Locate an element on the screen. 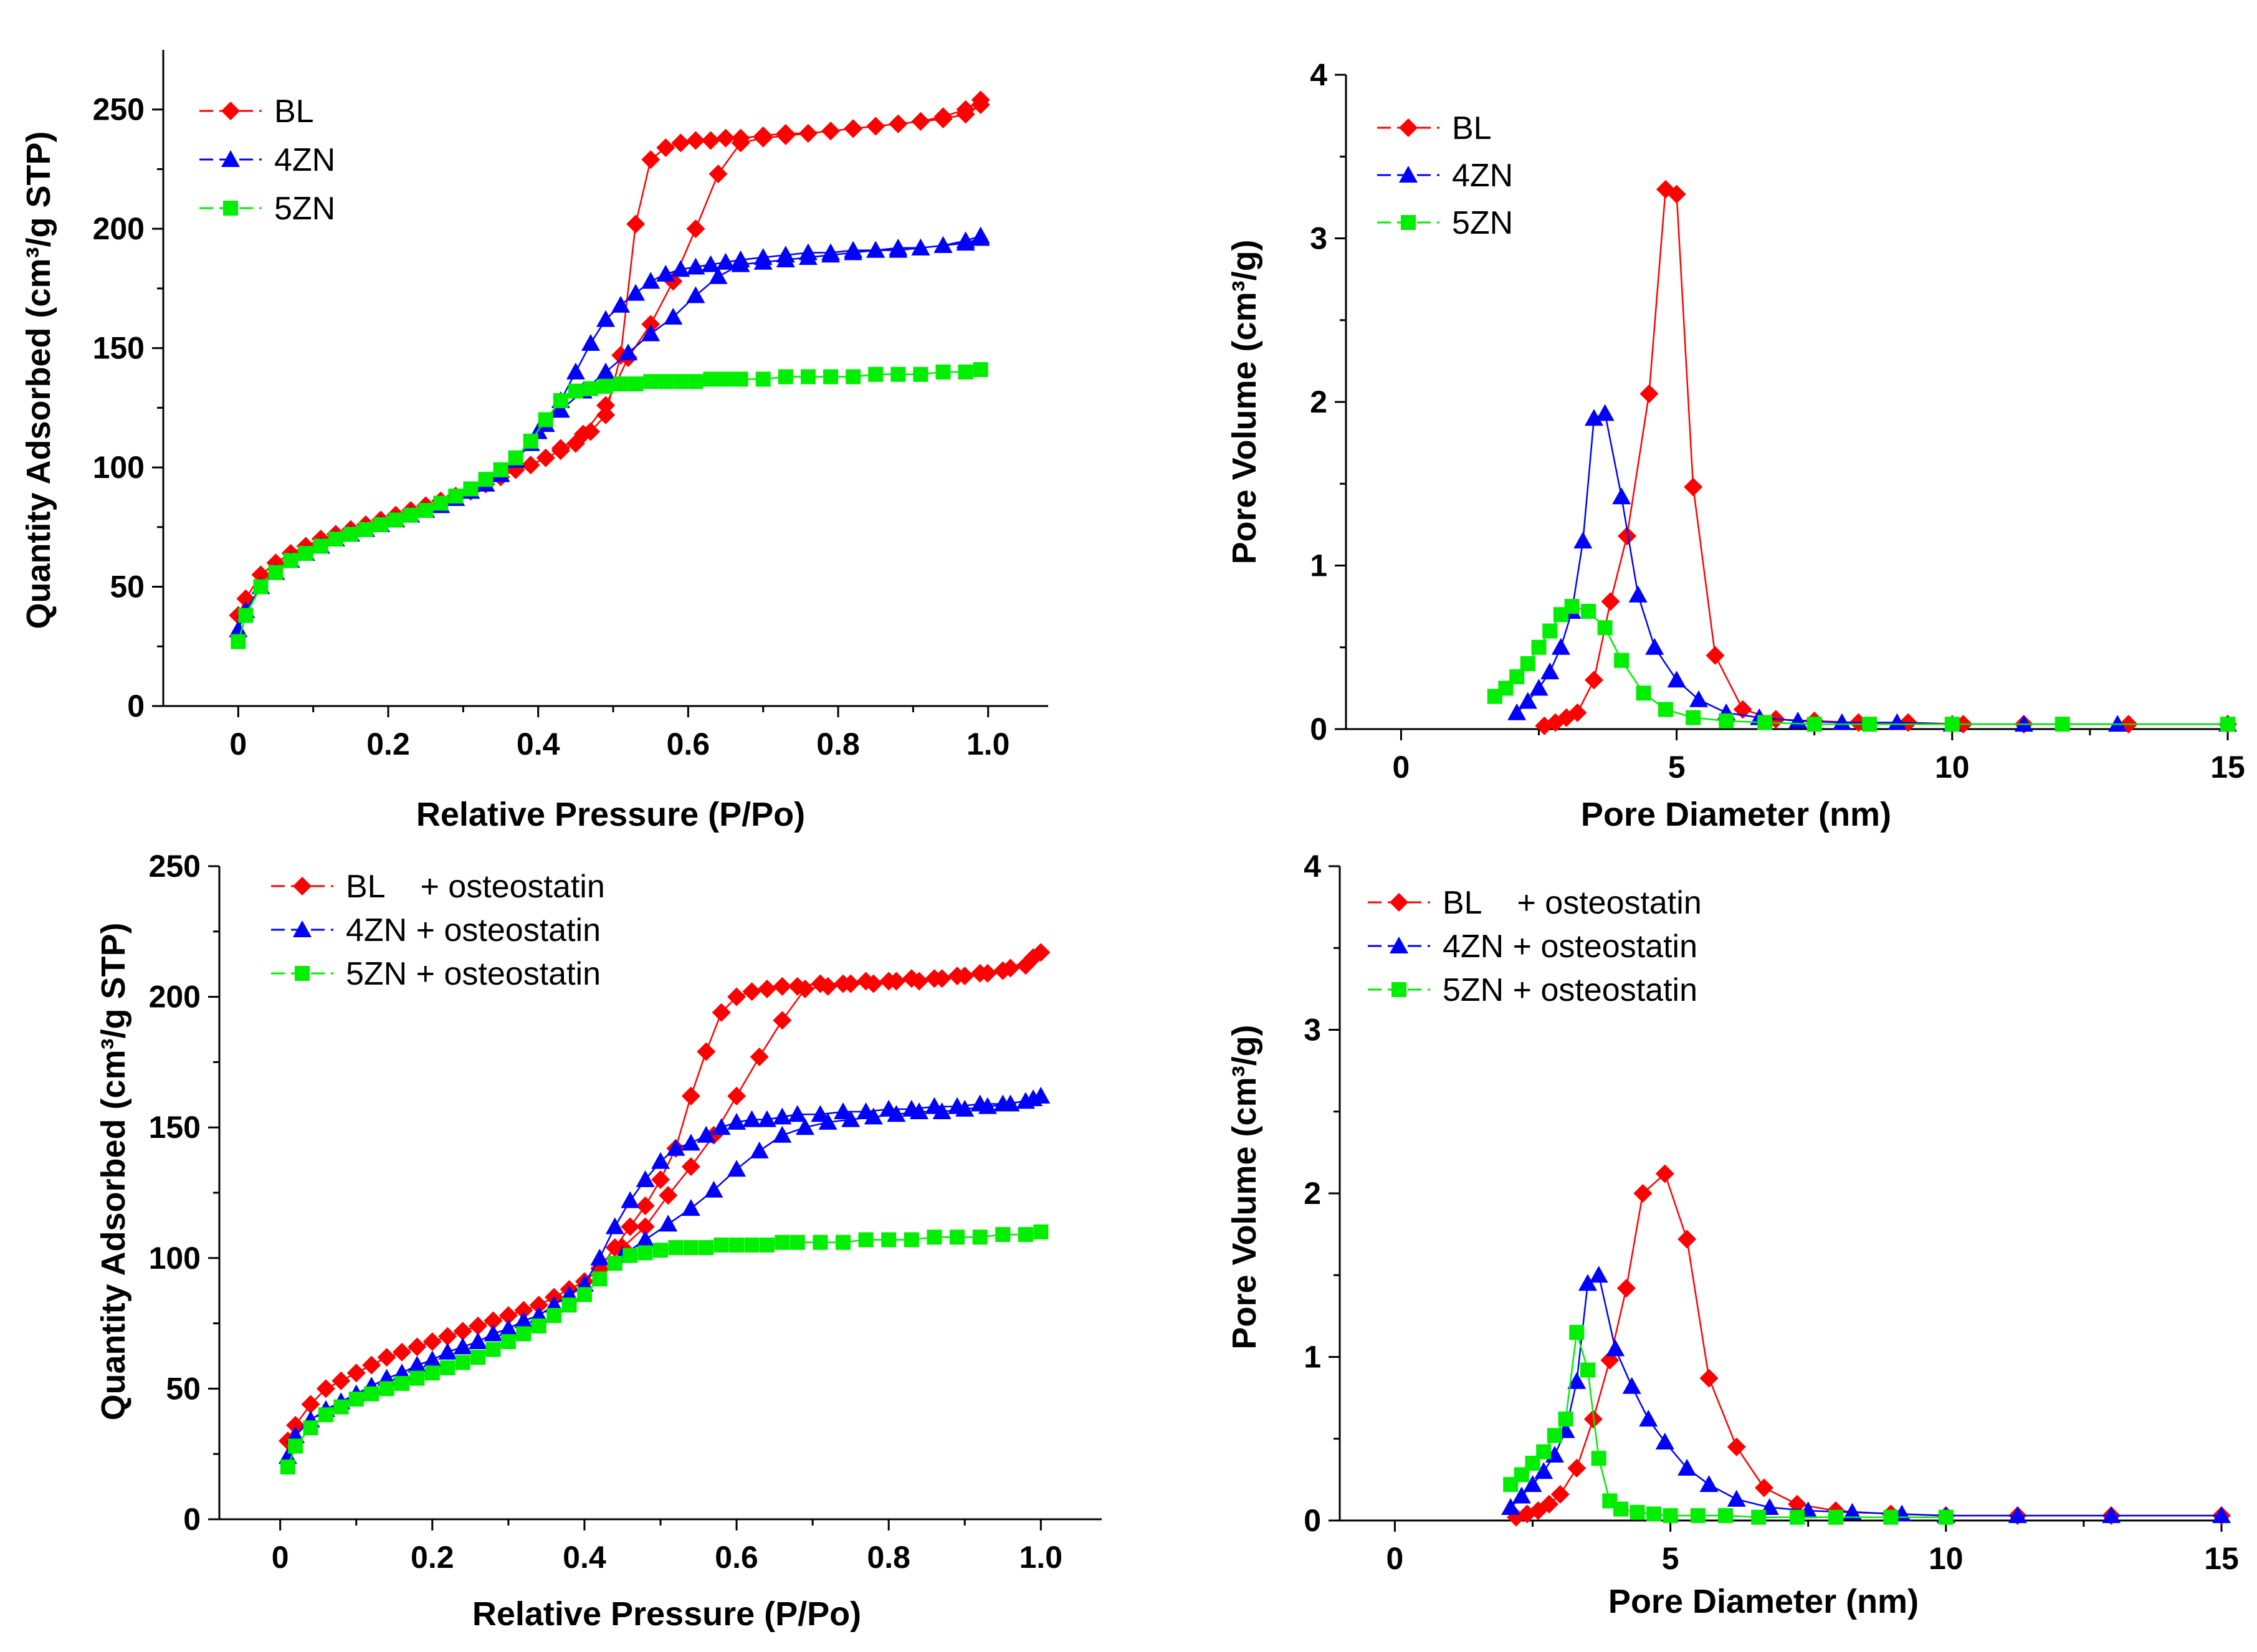 The width and height of the screenshot is (2257, 1652). x-tick-label: 0.4 is located at coordinates (584, 1557).